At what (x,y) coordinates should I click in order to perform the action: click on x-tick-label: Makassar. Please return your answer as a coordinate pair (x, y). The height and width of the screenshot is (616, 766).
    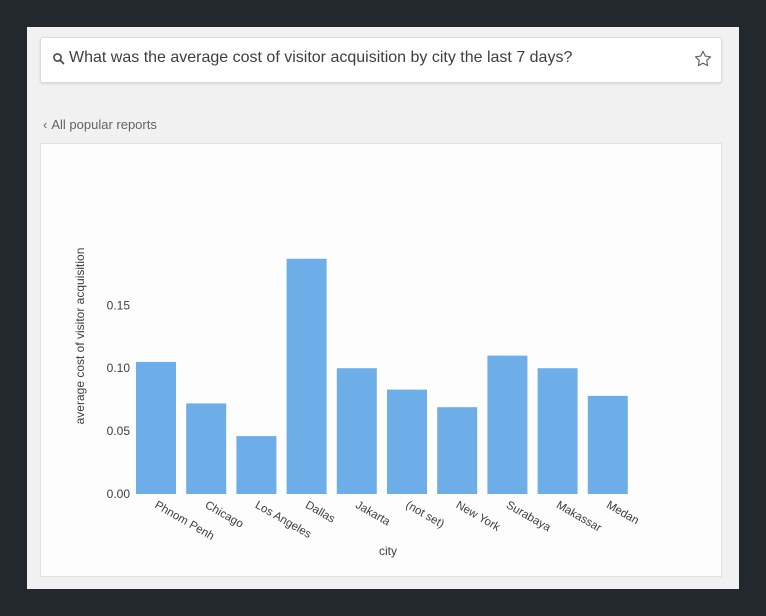
    Looking at the image, I should click on (578, 516).